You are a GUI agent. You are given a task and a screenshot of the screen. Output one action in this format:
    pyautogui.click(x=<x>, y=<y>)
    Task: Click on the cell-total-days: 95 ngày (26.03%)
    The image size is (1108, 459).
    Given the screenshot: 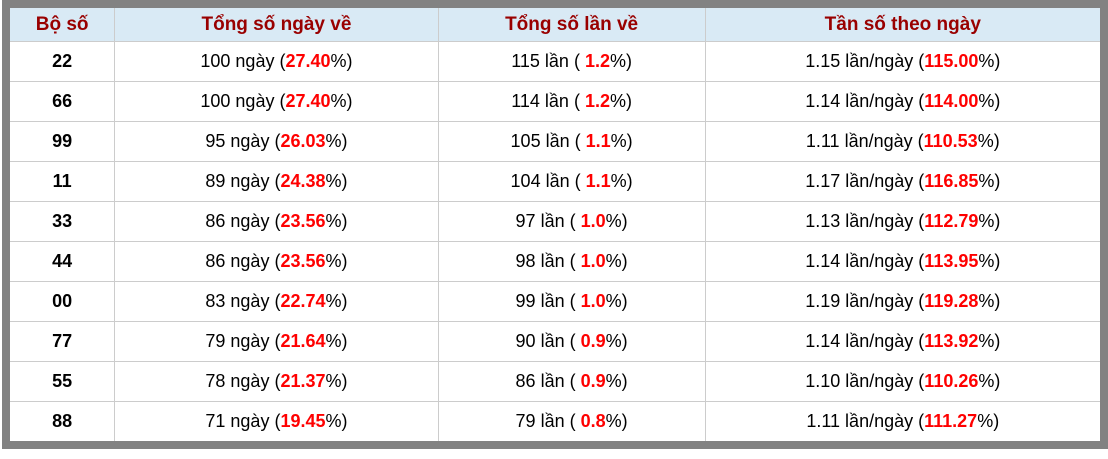 What is the action you would take?
    pyautogui.click(x=276, y=141)
    